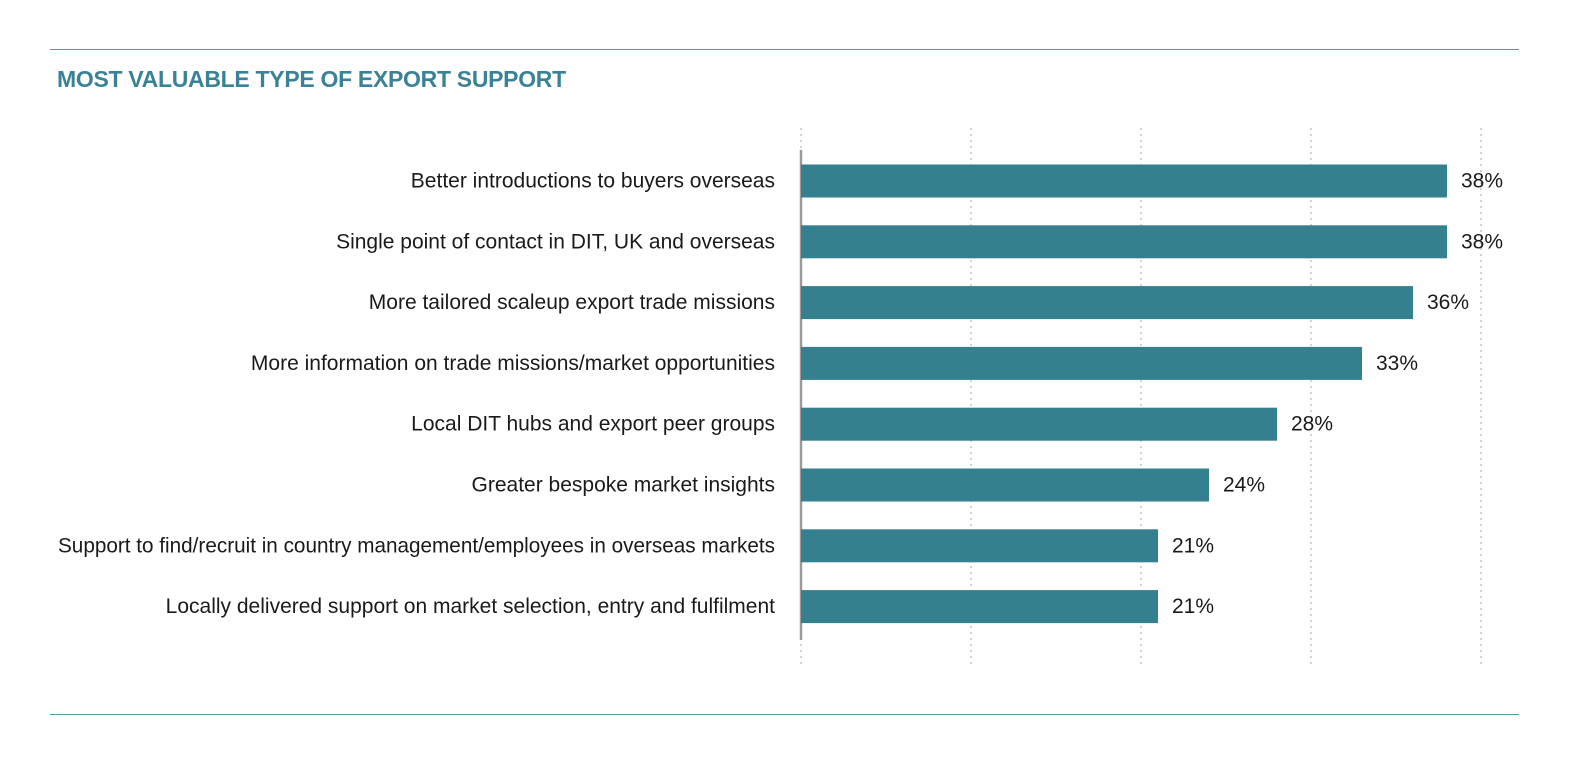 The width and height of the screenshot is (1592, 777). I want to click on top-divider, so click(784, 49).